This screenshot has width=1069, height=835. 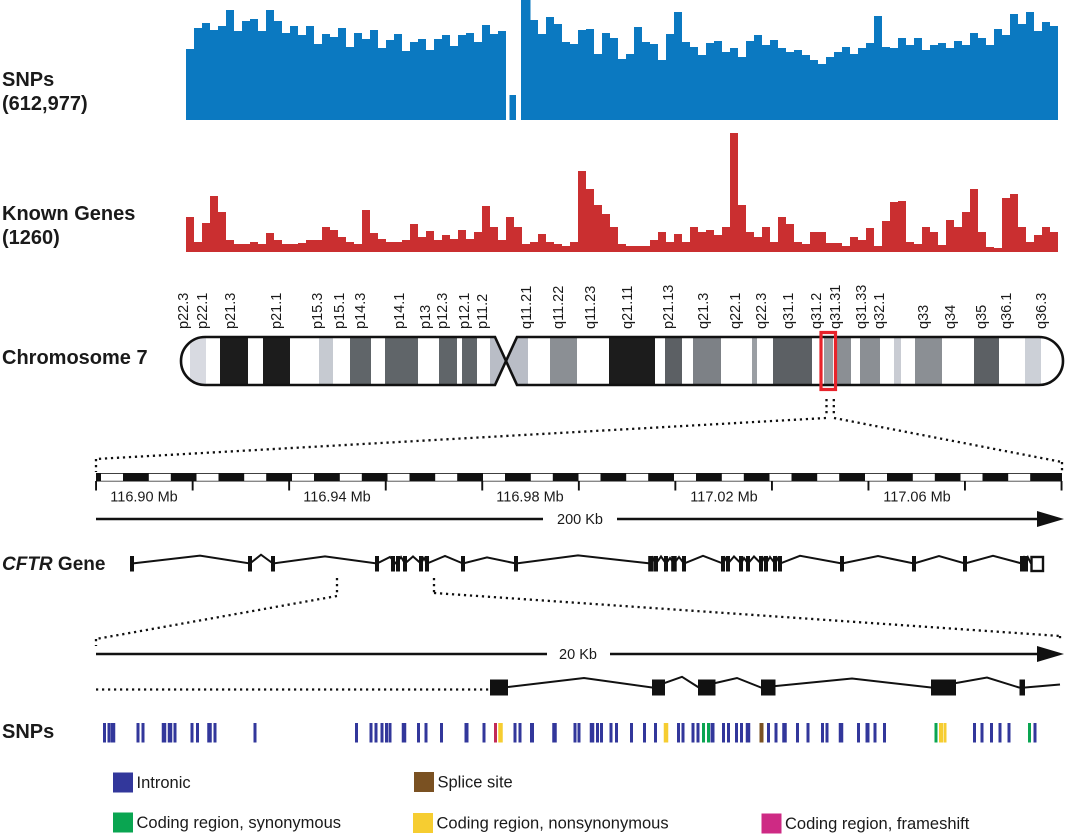 What do you see at coordinates (951, 317) in the screenshot?
I see `svg-text: q34` at bounding box center [951, 317].